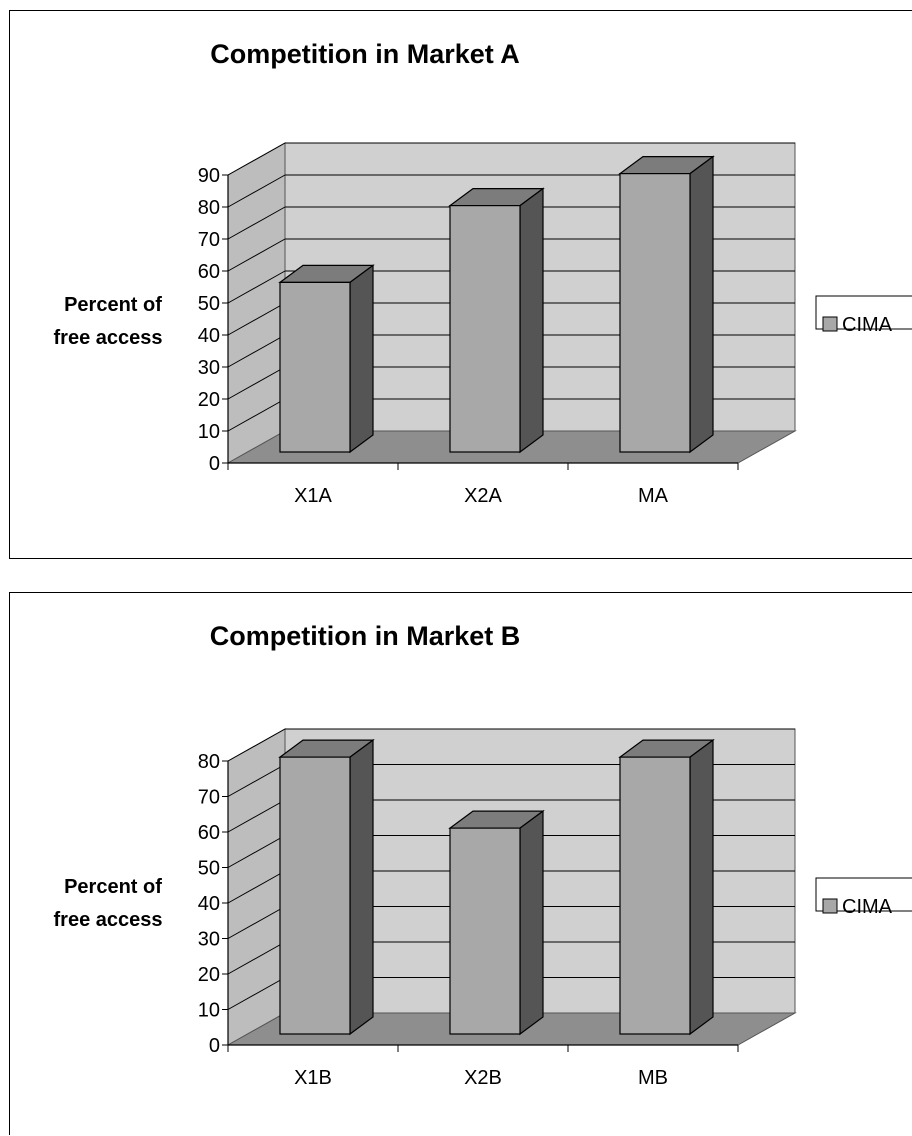 This screenshot has height=1136, width=912. I want to click on chart-title: Competition in Market A, so click(365, 54).